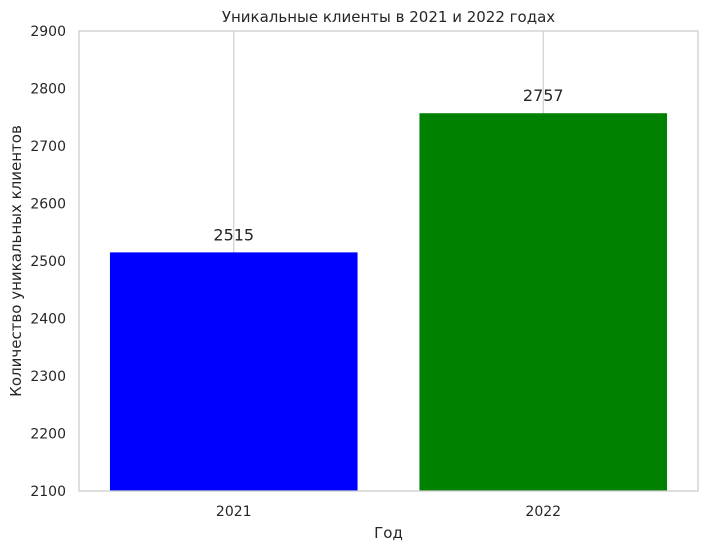  I want to click on y-tick-label: 2200, so click(48, 435).